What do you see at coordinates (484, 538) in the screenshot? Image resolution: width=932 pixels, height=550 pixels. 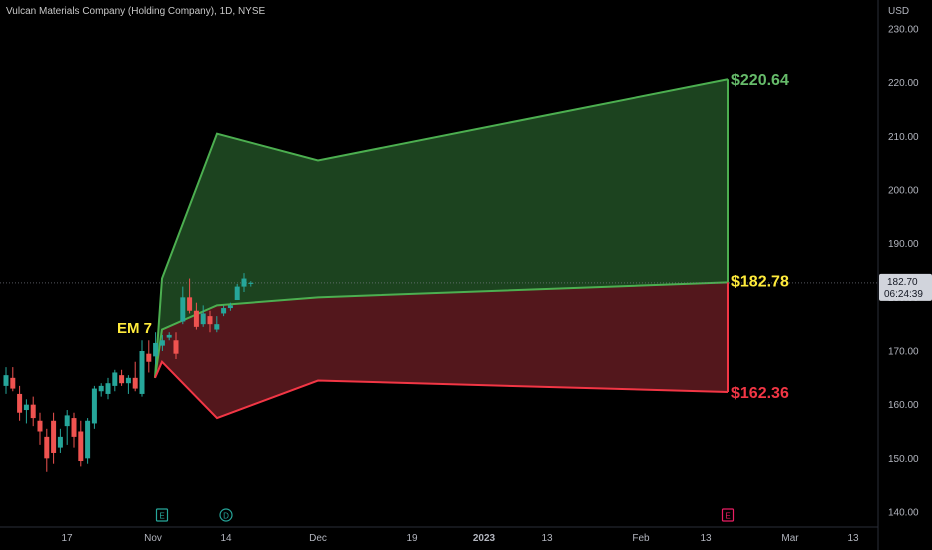 I see `x-tick-label: 2023` at bounding box center [484, 538].